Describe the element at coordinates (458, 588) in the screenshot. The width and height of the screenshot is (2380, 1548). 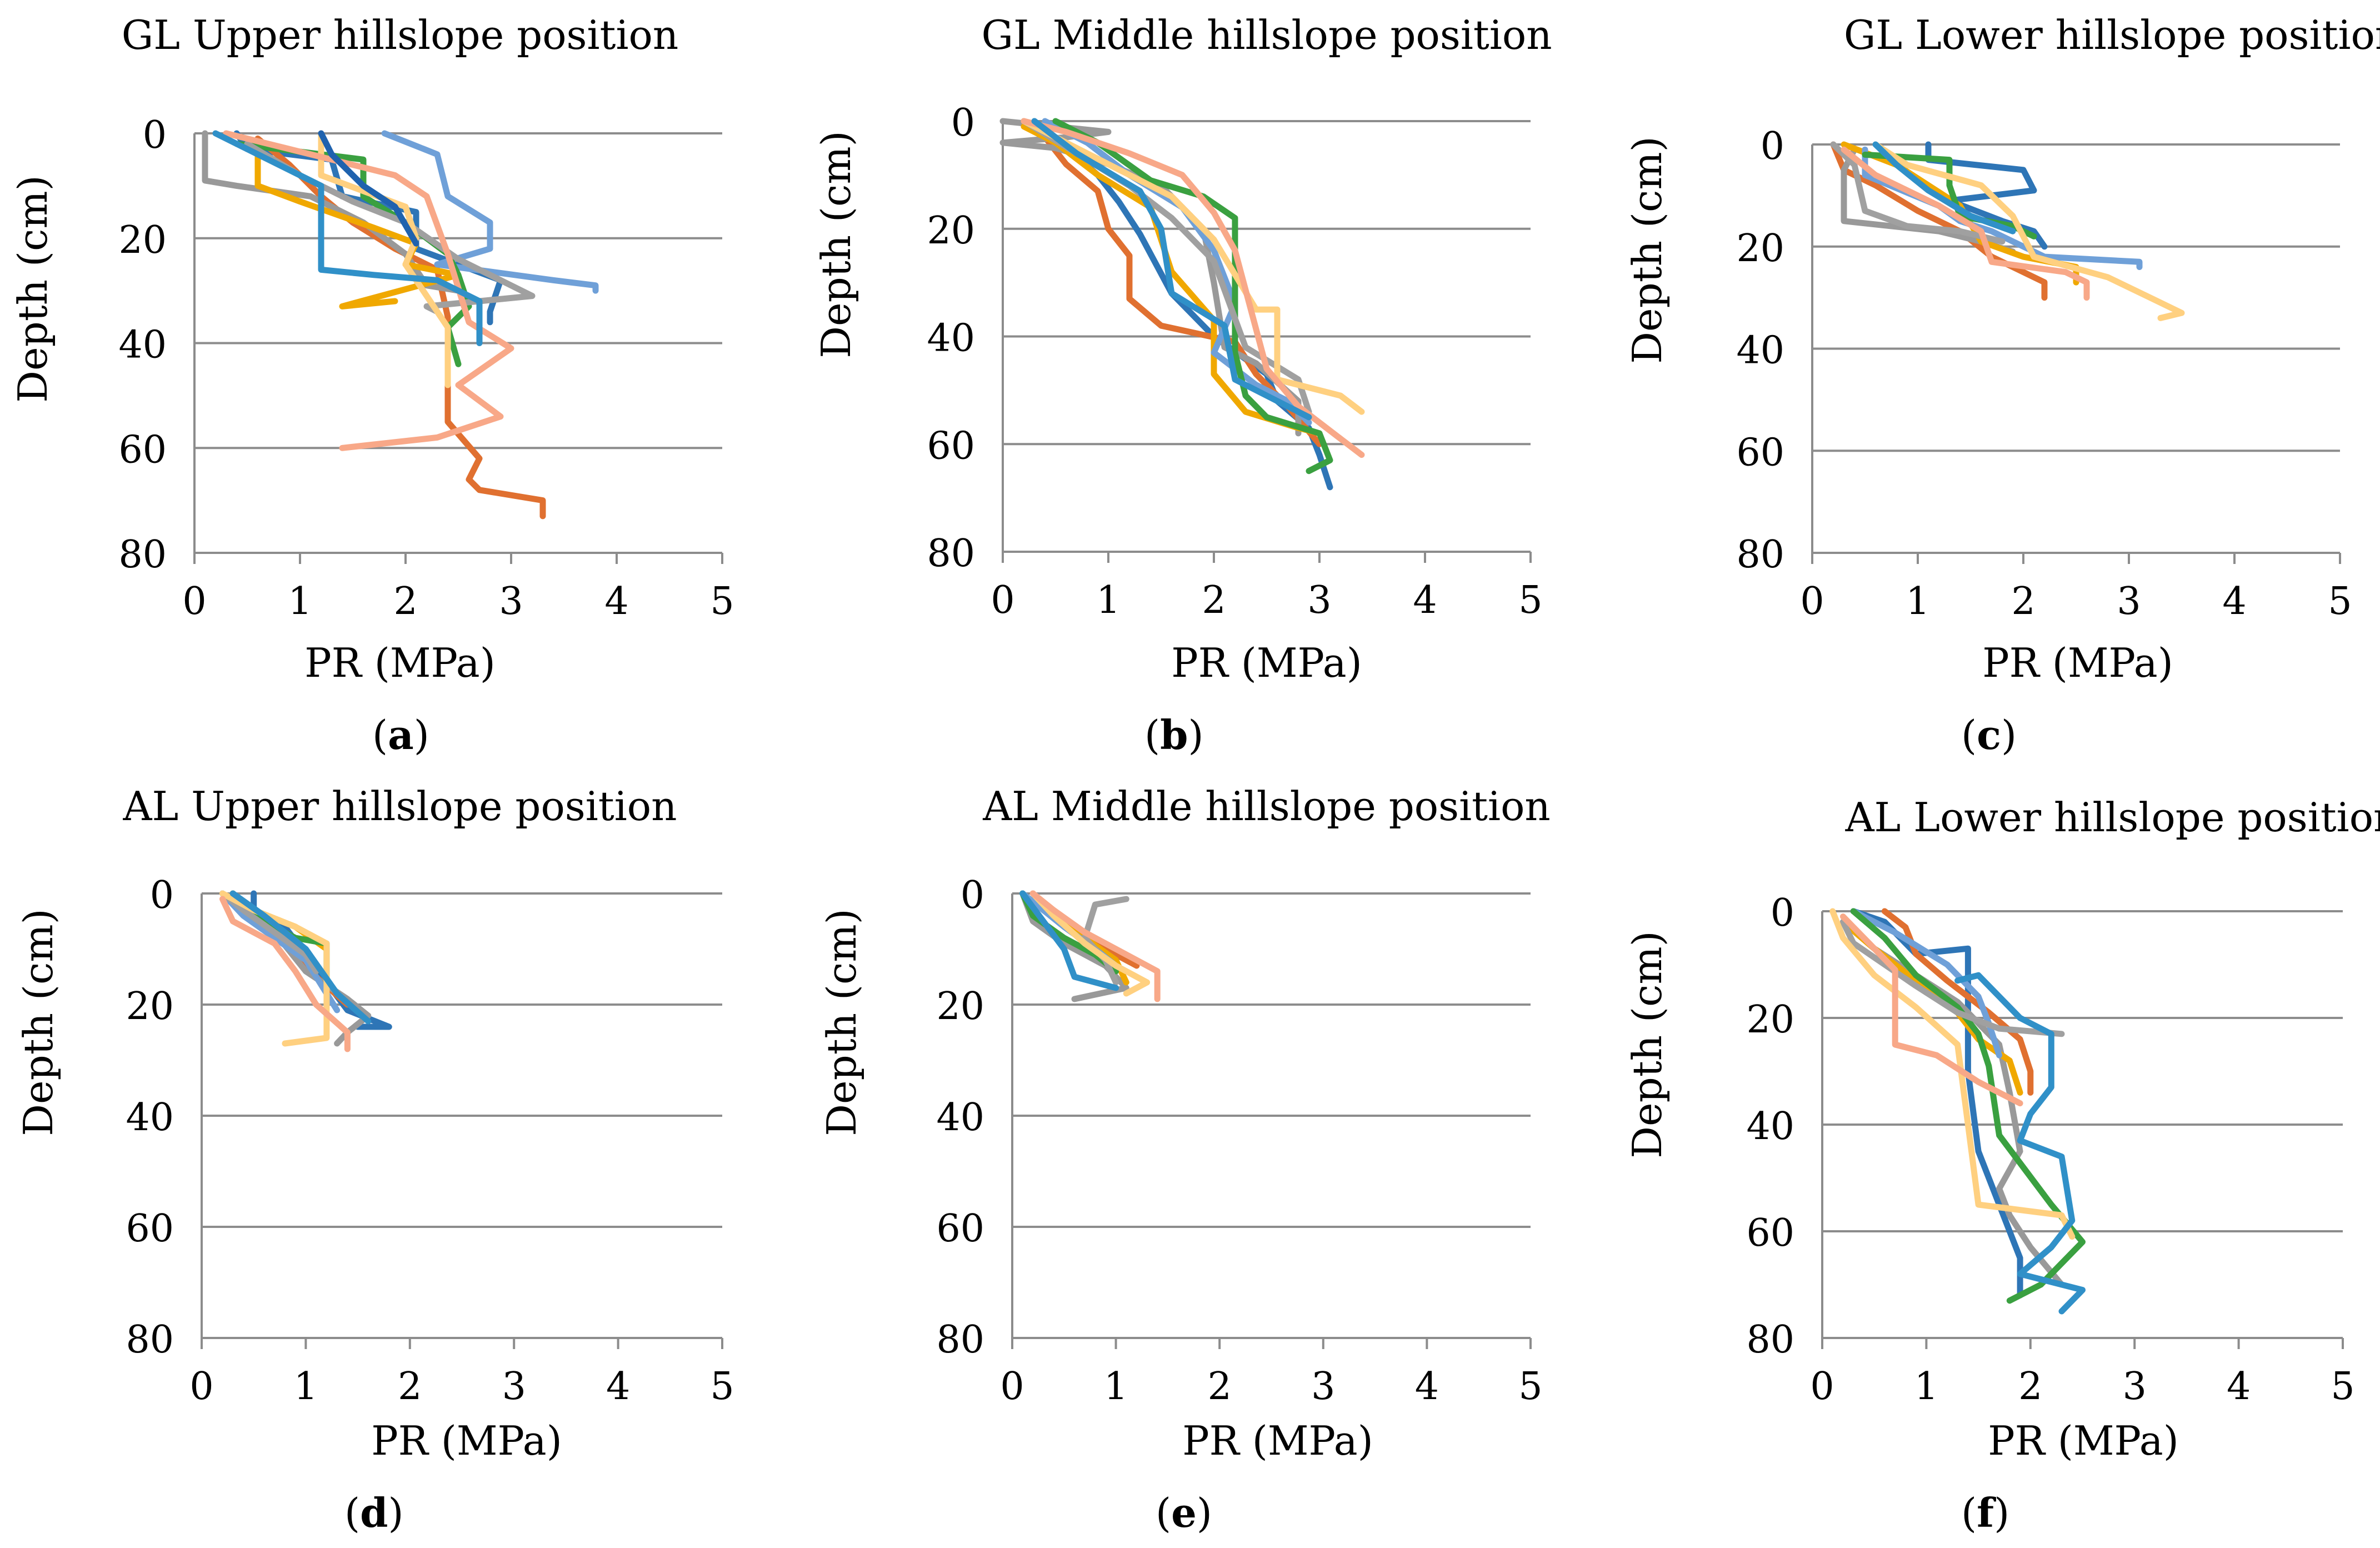
I see `x-axis-ticks-a: 0 1 2 3 4 5` at that location.